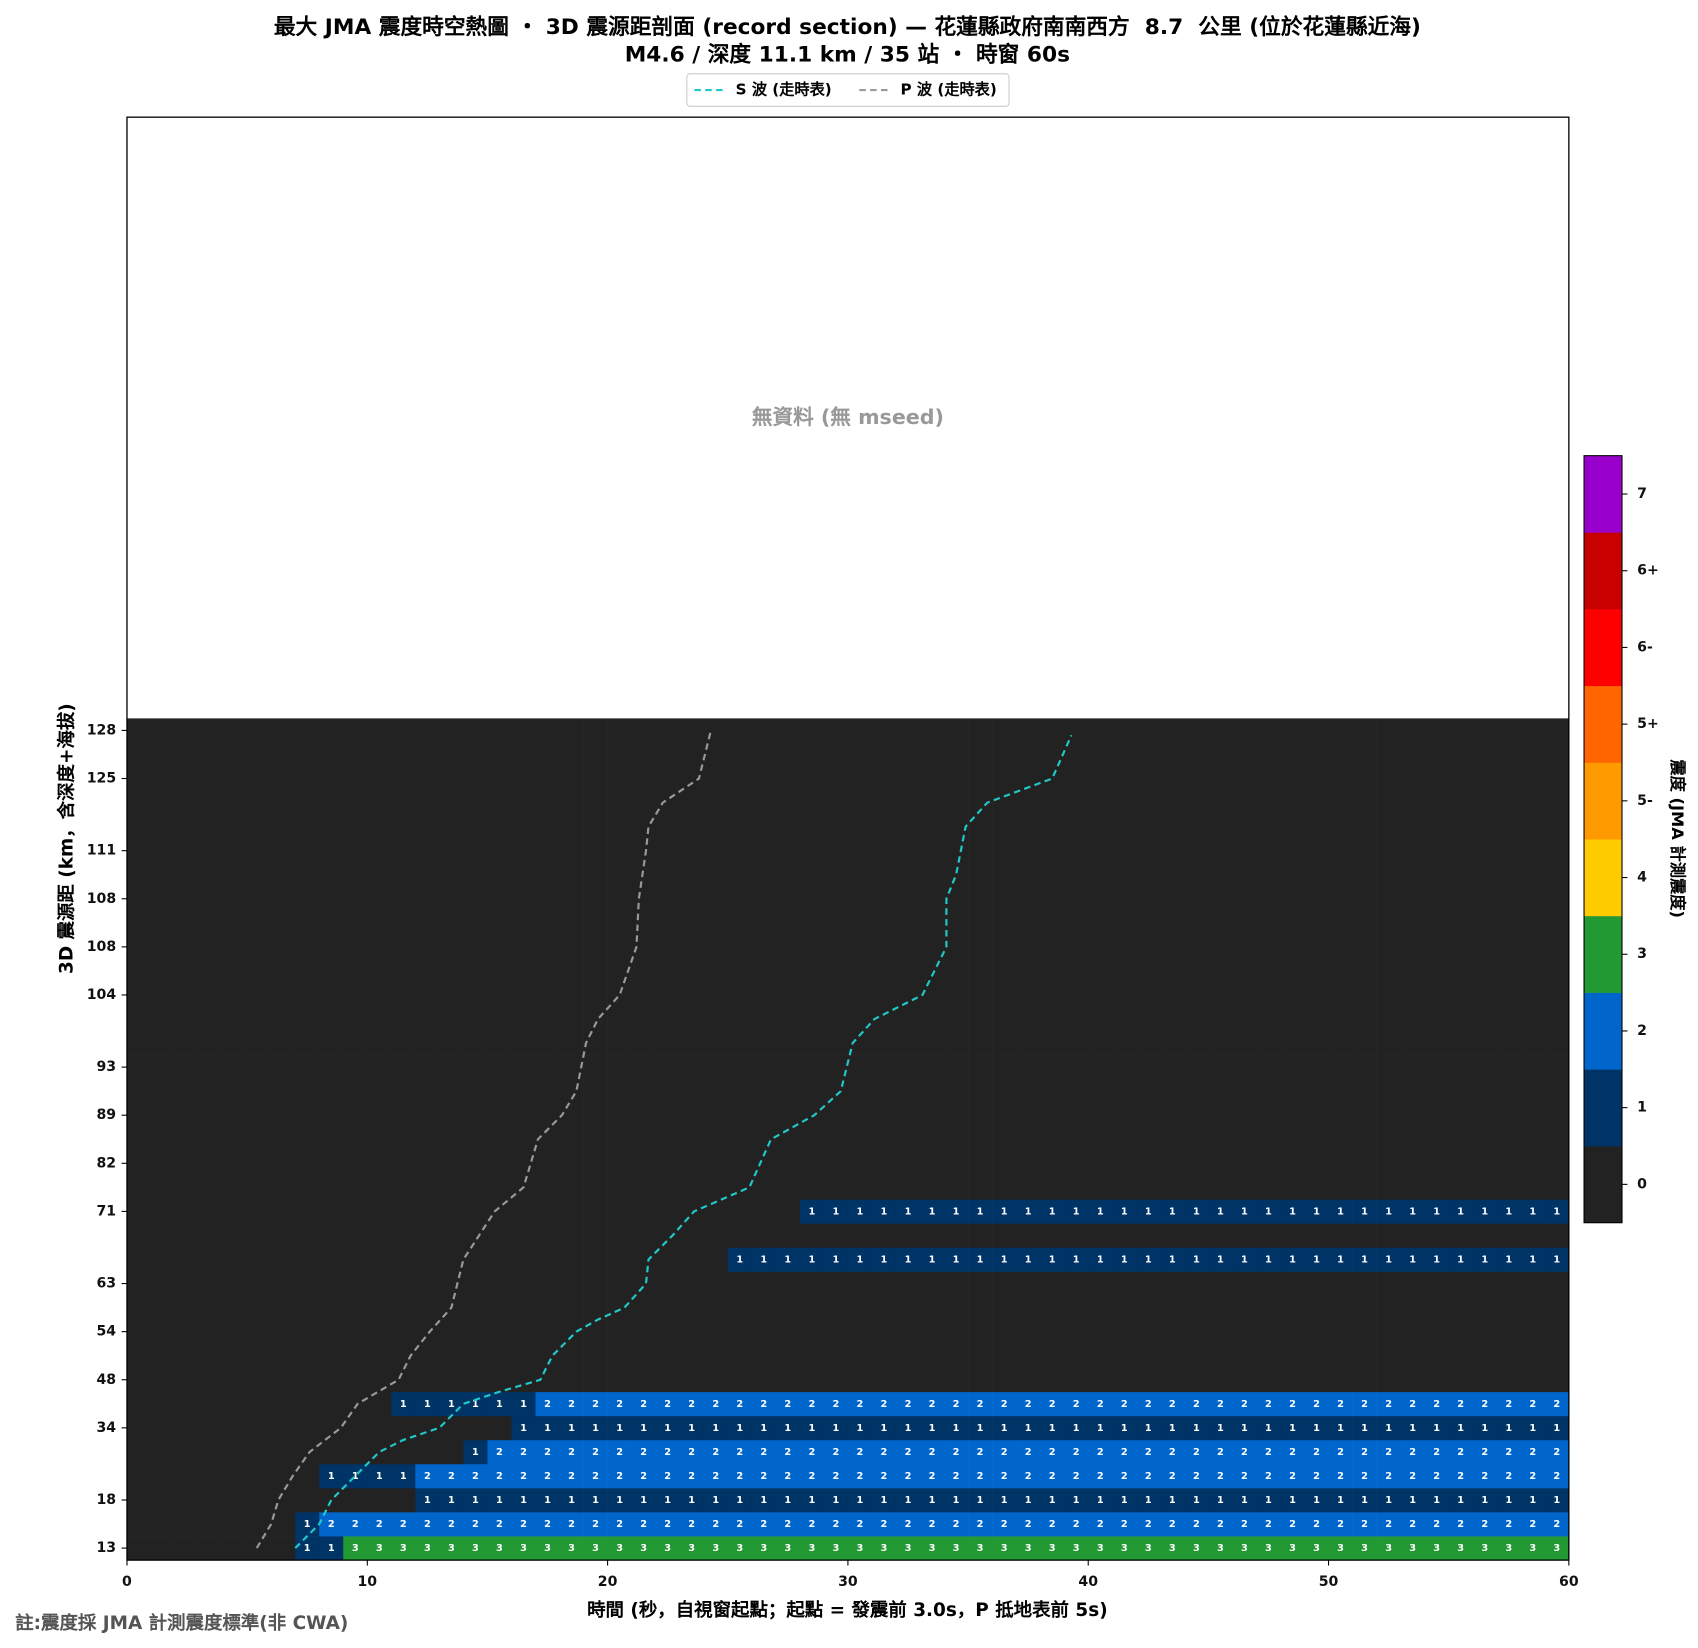 The width and height of the screenshot is (1698, 1648). Describe the element at coordinates (101, 851) in the screenshot. I see `y-tick-label: 111` at that location.